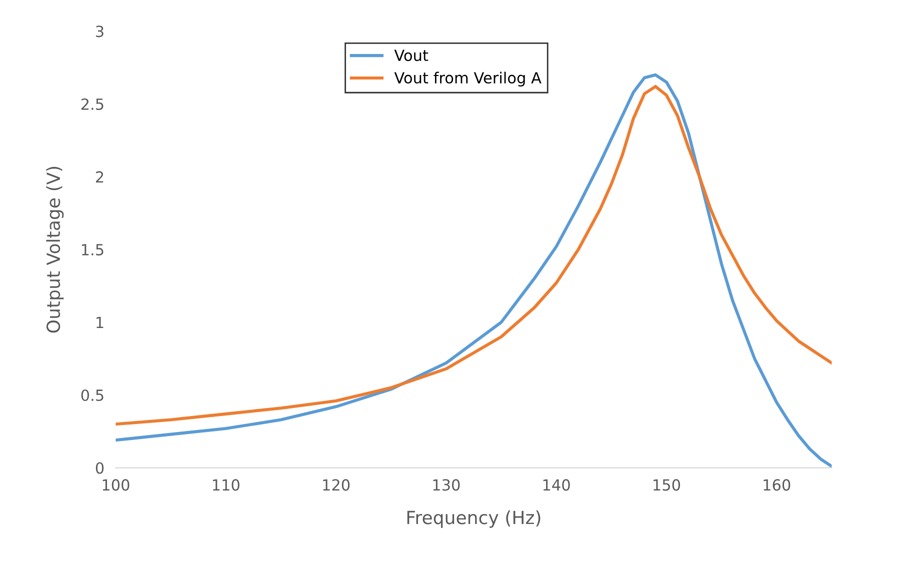  I want to click on y-tick-label: 2, so click(100, 177).